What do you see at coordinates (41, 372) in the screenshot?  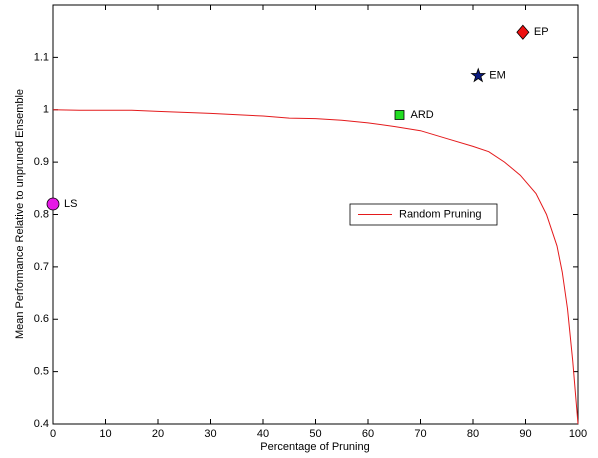 I see `y-tick-label: 0.5` at bounding box center [41, 372].